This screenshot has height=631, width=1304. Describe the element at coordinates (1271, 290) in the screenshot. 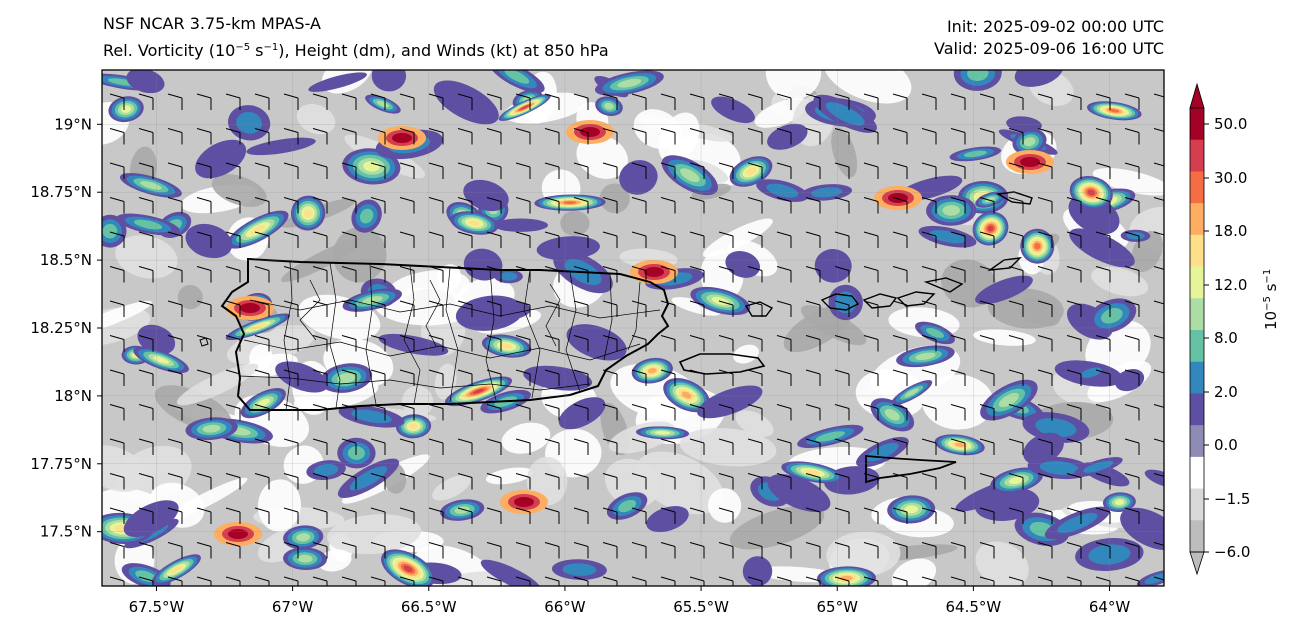

I see `colorbar-label-part: s` at that location.